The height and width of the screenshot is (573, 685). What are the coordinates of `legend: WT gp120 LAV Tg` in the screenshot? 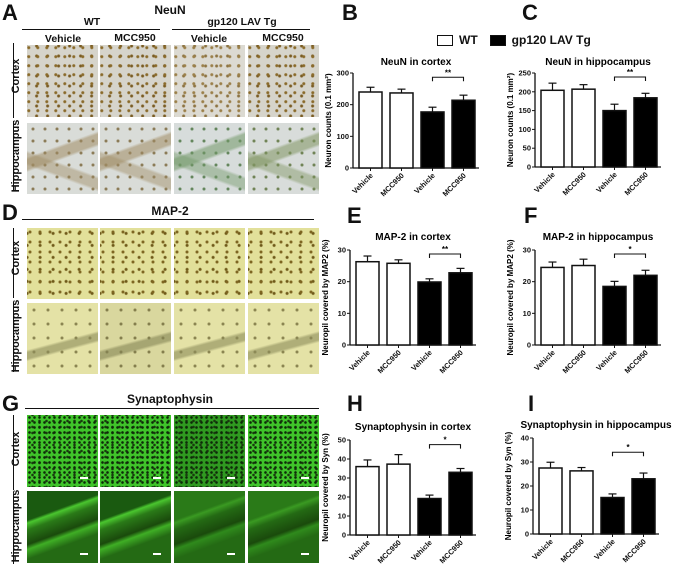 It's located at (514, 40).